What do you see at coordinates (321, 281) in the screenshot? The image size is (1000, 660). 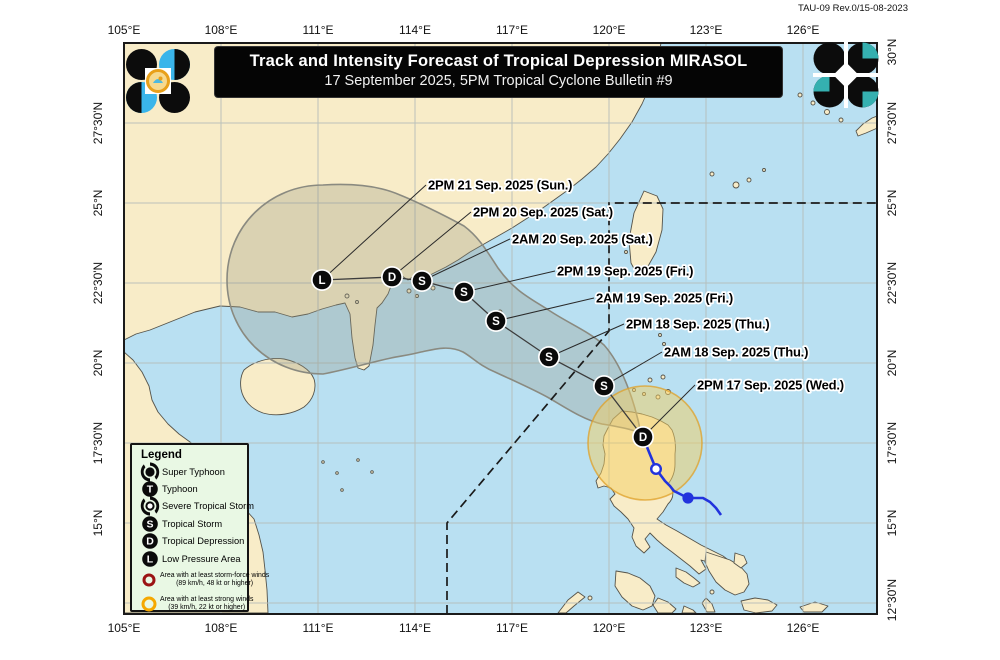 I see `marker-symbol: L` at bounding box center [321, 281].